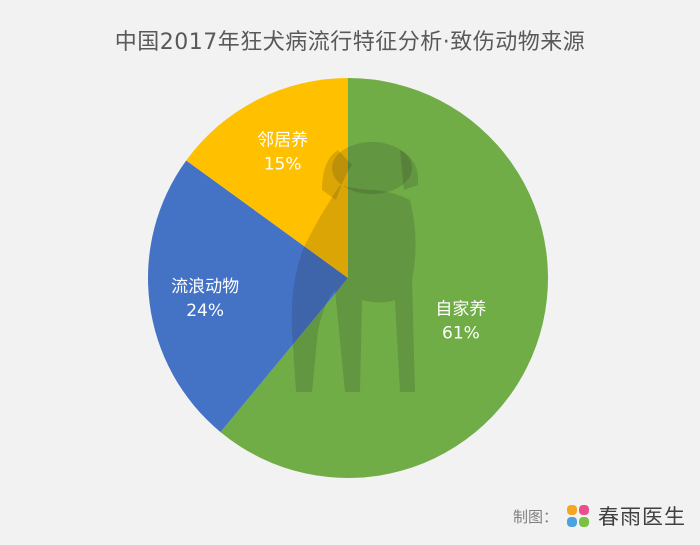  What do you see at coordinates (461, 334) in the screenshot?
I see `slice-value-0: 61%` at bounding box center [461, 334].